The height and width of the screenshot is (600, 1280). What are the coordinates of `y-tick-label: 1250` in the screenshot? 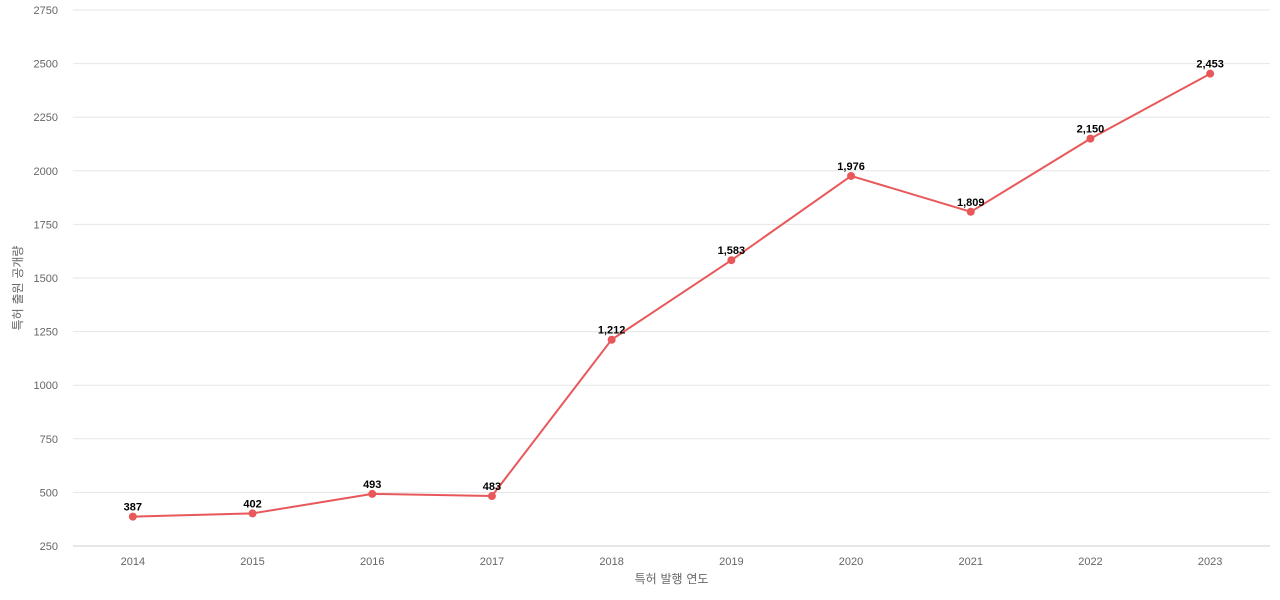 It's located at (46, 333).